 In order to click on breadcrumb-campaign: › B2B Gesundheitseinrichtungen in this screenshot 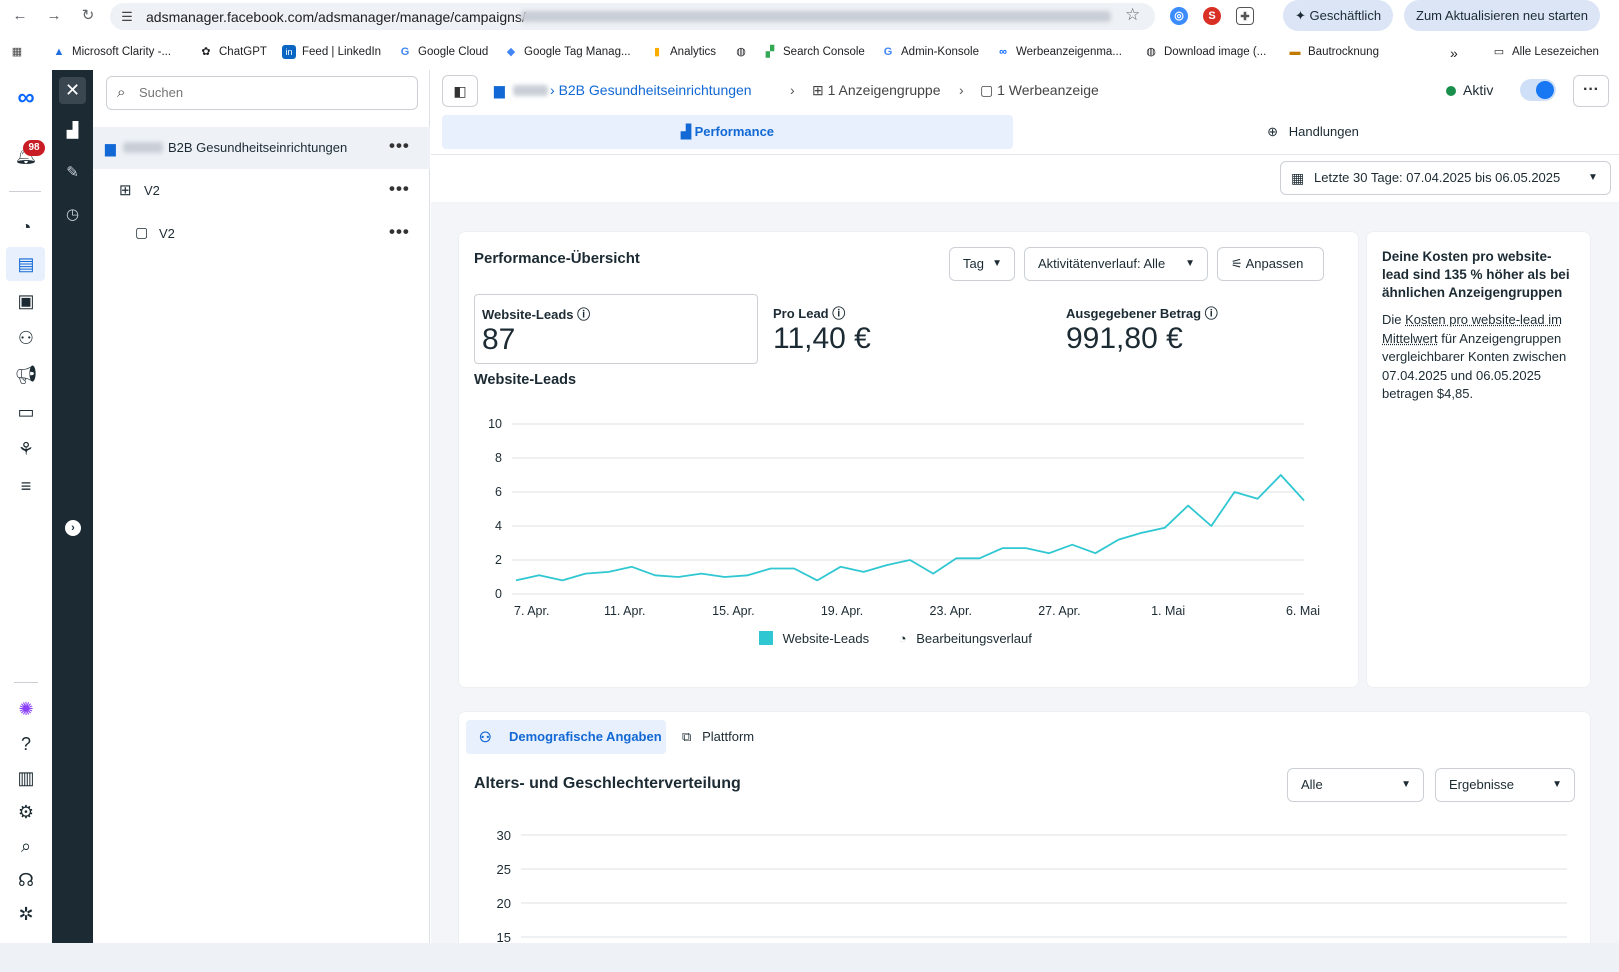, I will do `click(651, 90)`.